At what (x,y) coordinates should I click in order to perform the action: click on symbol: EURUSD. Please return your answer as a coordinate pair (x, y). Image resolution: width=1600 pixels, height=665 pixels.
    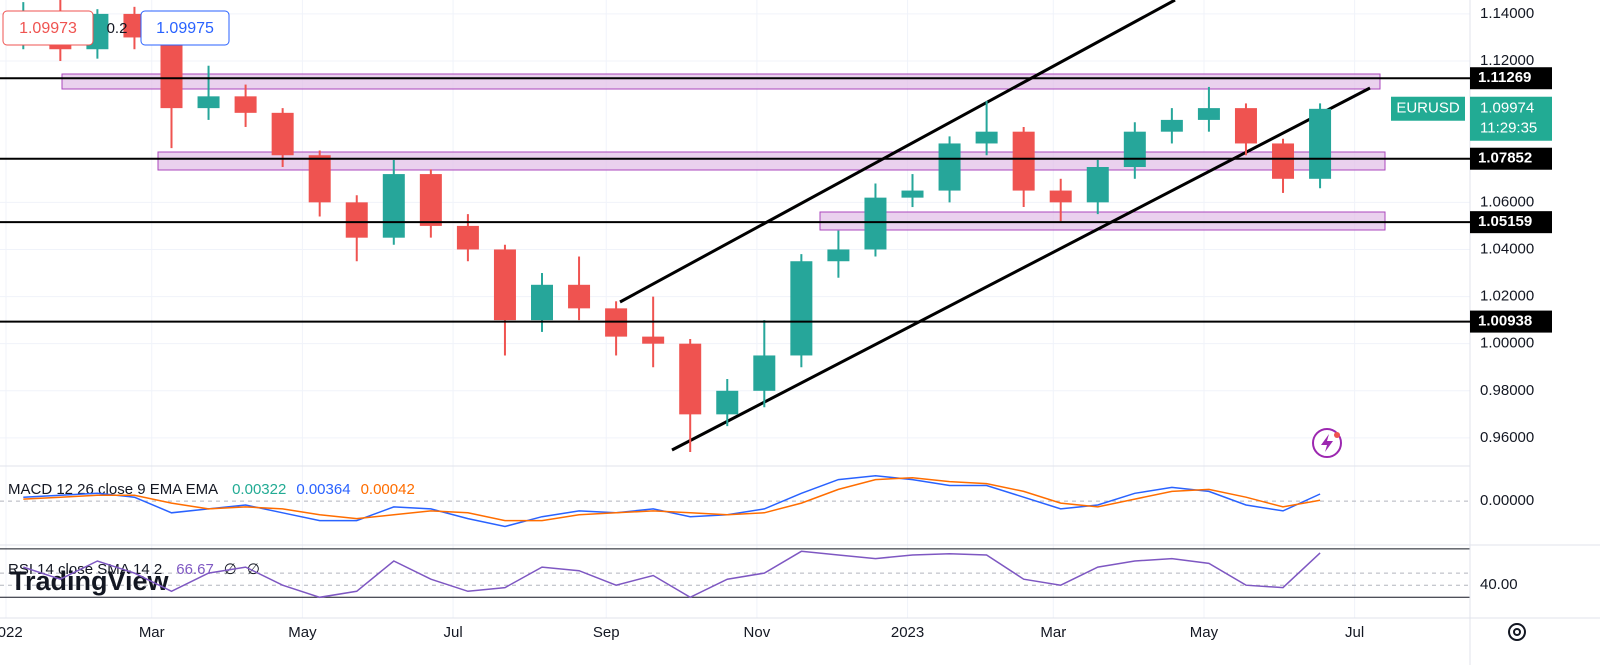
    Looking at the image, I should click on (1428, 108).